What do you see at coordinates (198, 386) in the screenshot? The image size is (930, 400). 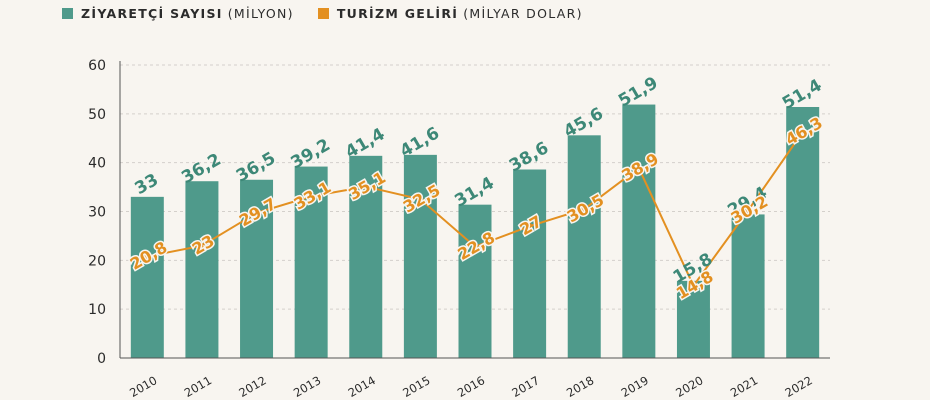 I see `x-tick-label: 2011` at bounding box center [198, 386].